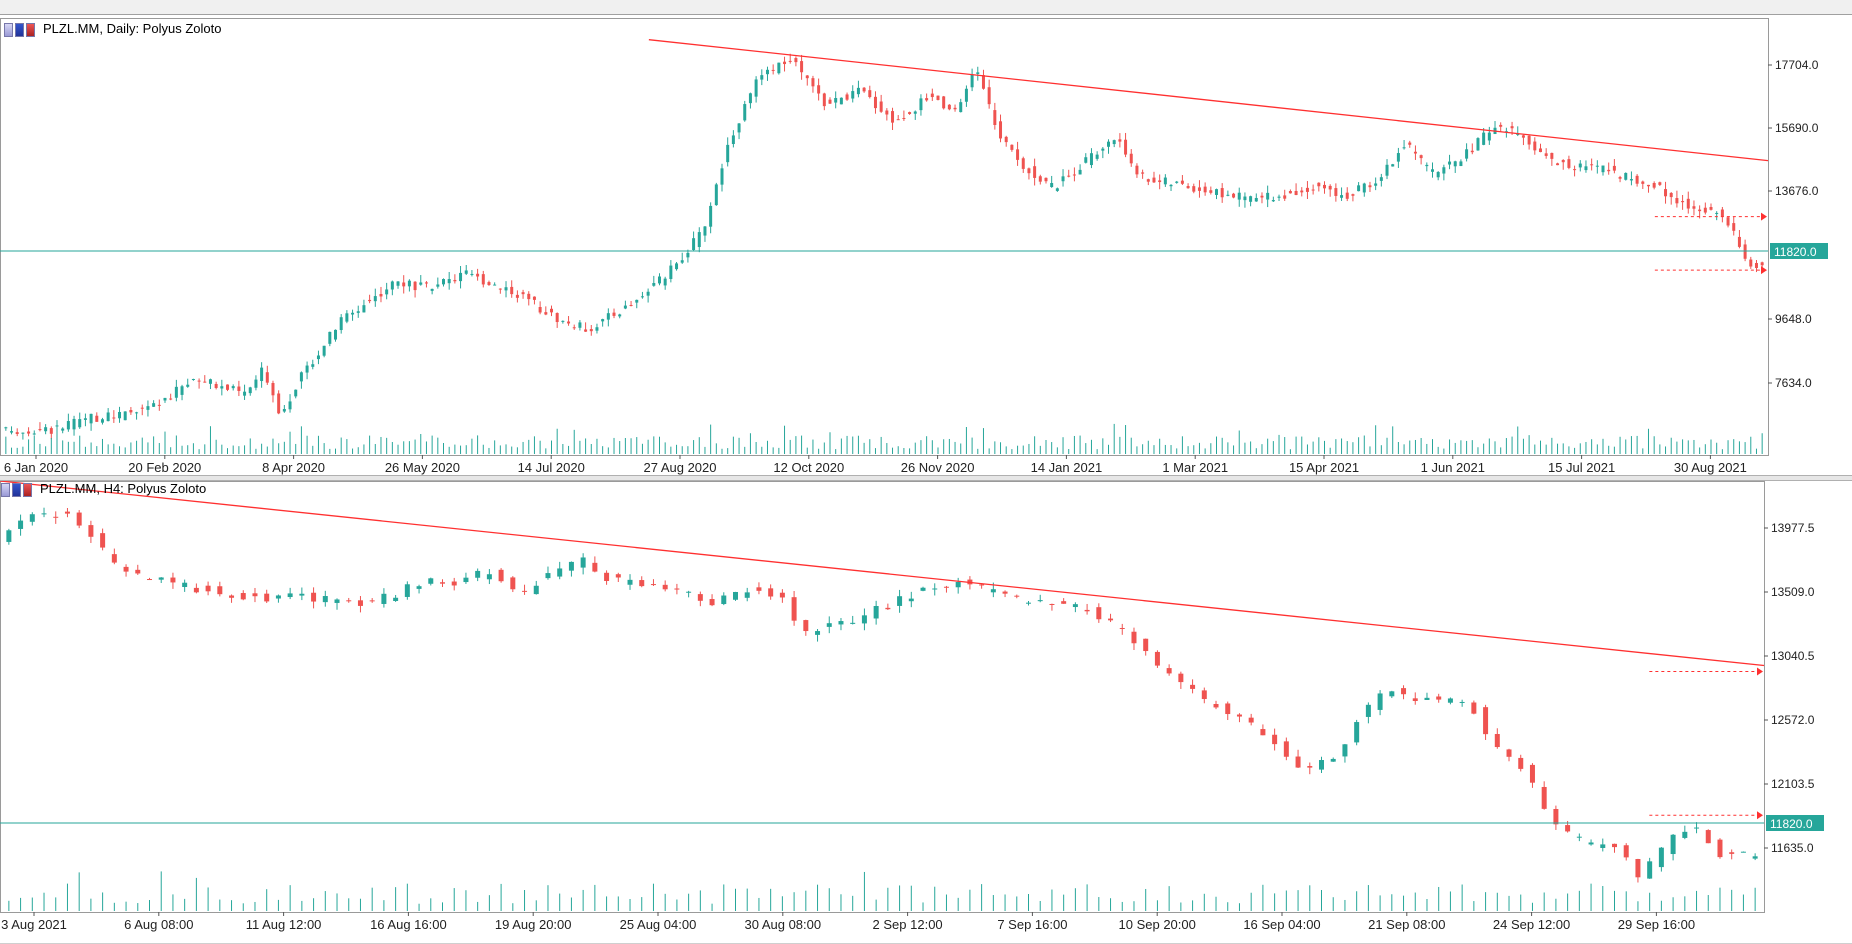 The height and width of the screenshot is (944, 1852). What do you see at coordinates (1157, 924) in the screenshot?
I see `h4-x-tick-label: 10 Sep 20:00` at bounding box center [1157, 924].